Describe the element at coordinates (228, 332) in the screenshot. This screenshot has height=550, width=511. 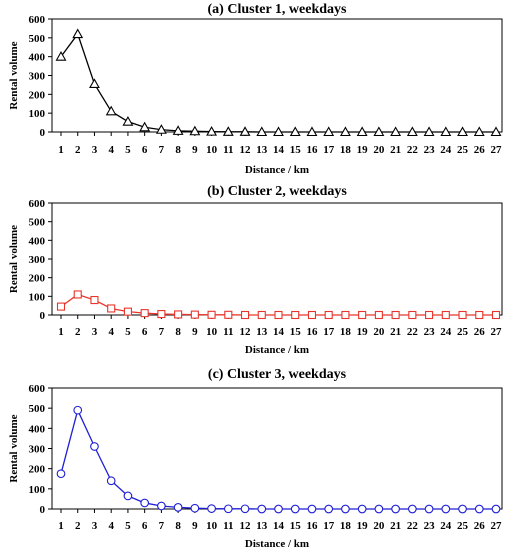
I see `x-tick-label: 11` at that location.